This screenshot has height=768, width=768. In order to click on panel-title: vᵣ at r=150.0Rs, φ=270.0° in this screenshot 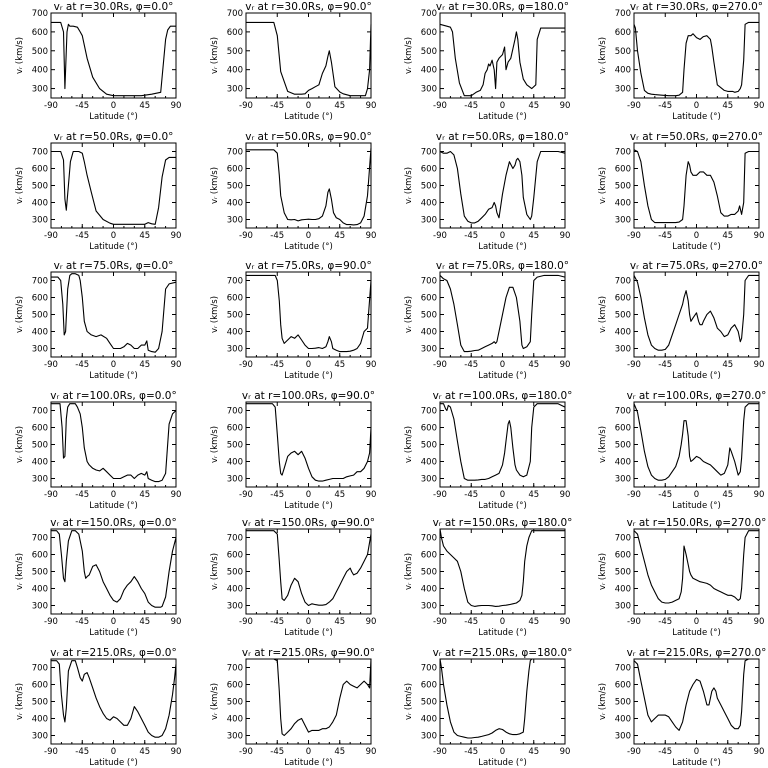, I will do `click(697, 523)`.